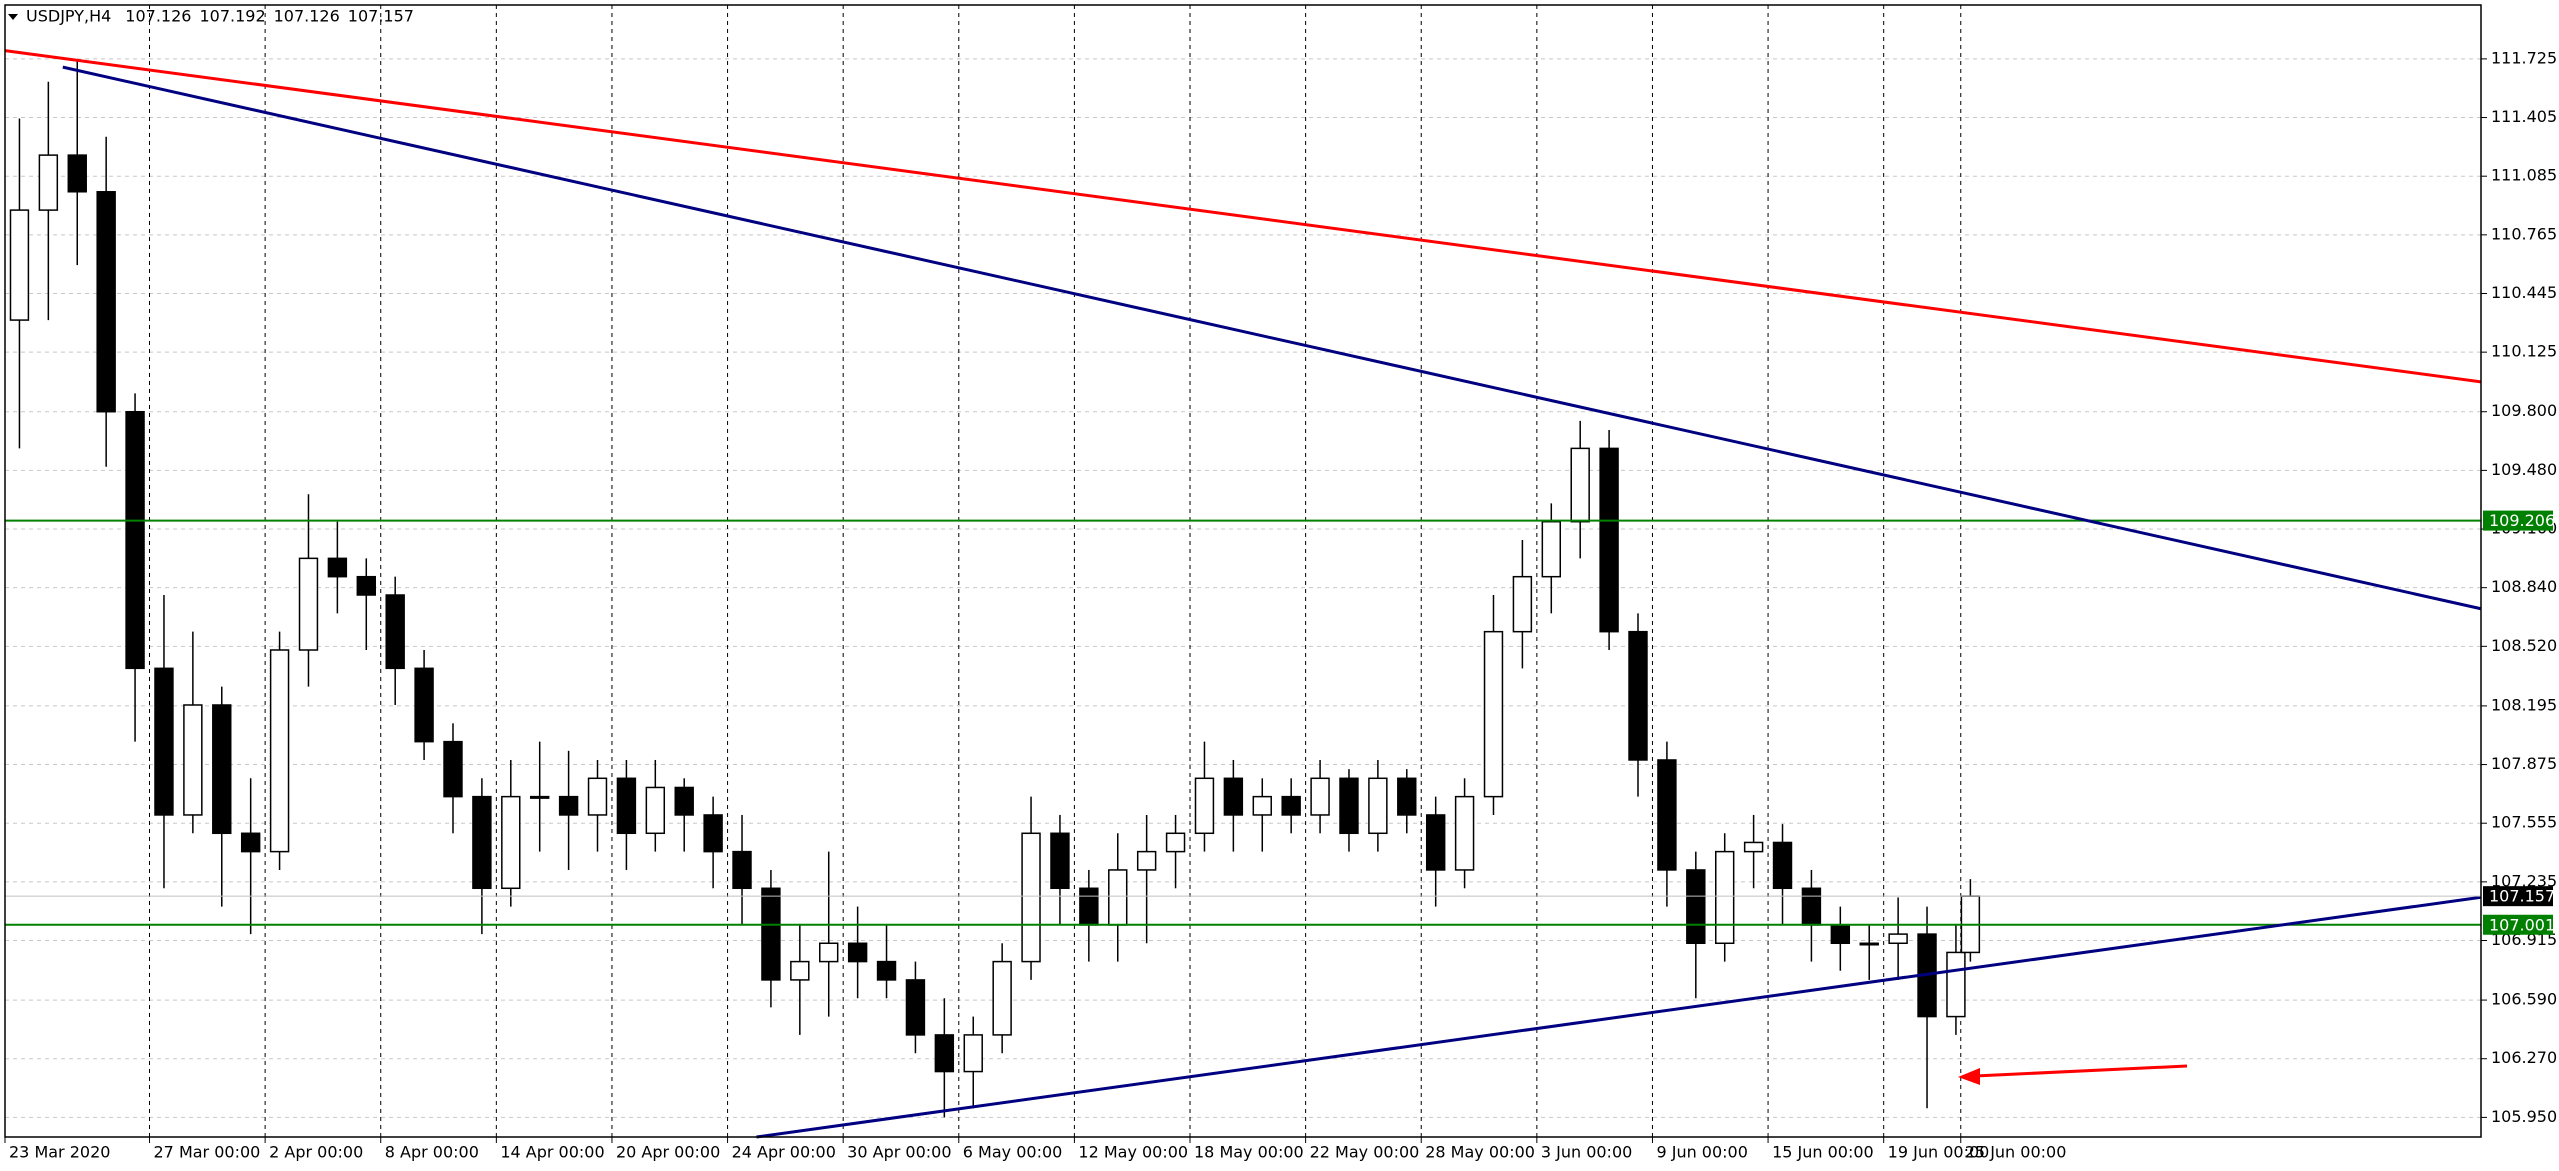  What do you see at coordinates (59, 1152) in the screenshot?
I see `x-tick-label: 23 Mar 2020` at bounding box center [59, 1152].